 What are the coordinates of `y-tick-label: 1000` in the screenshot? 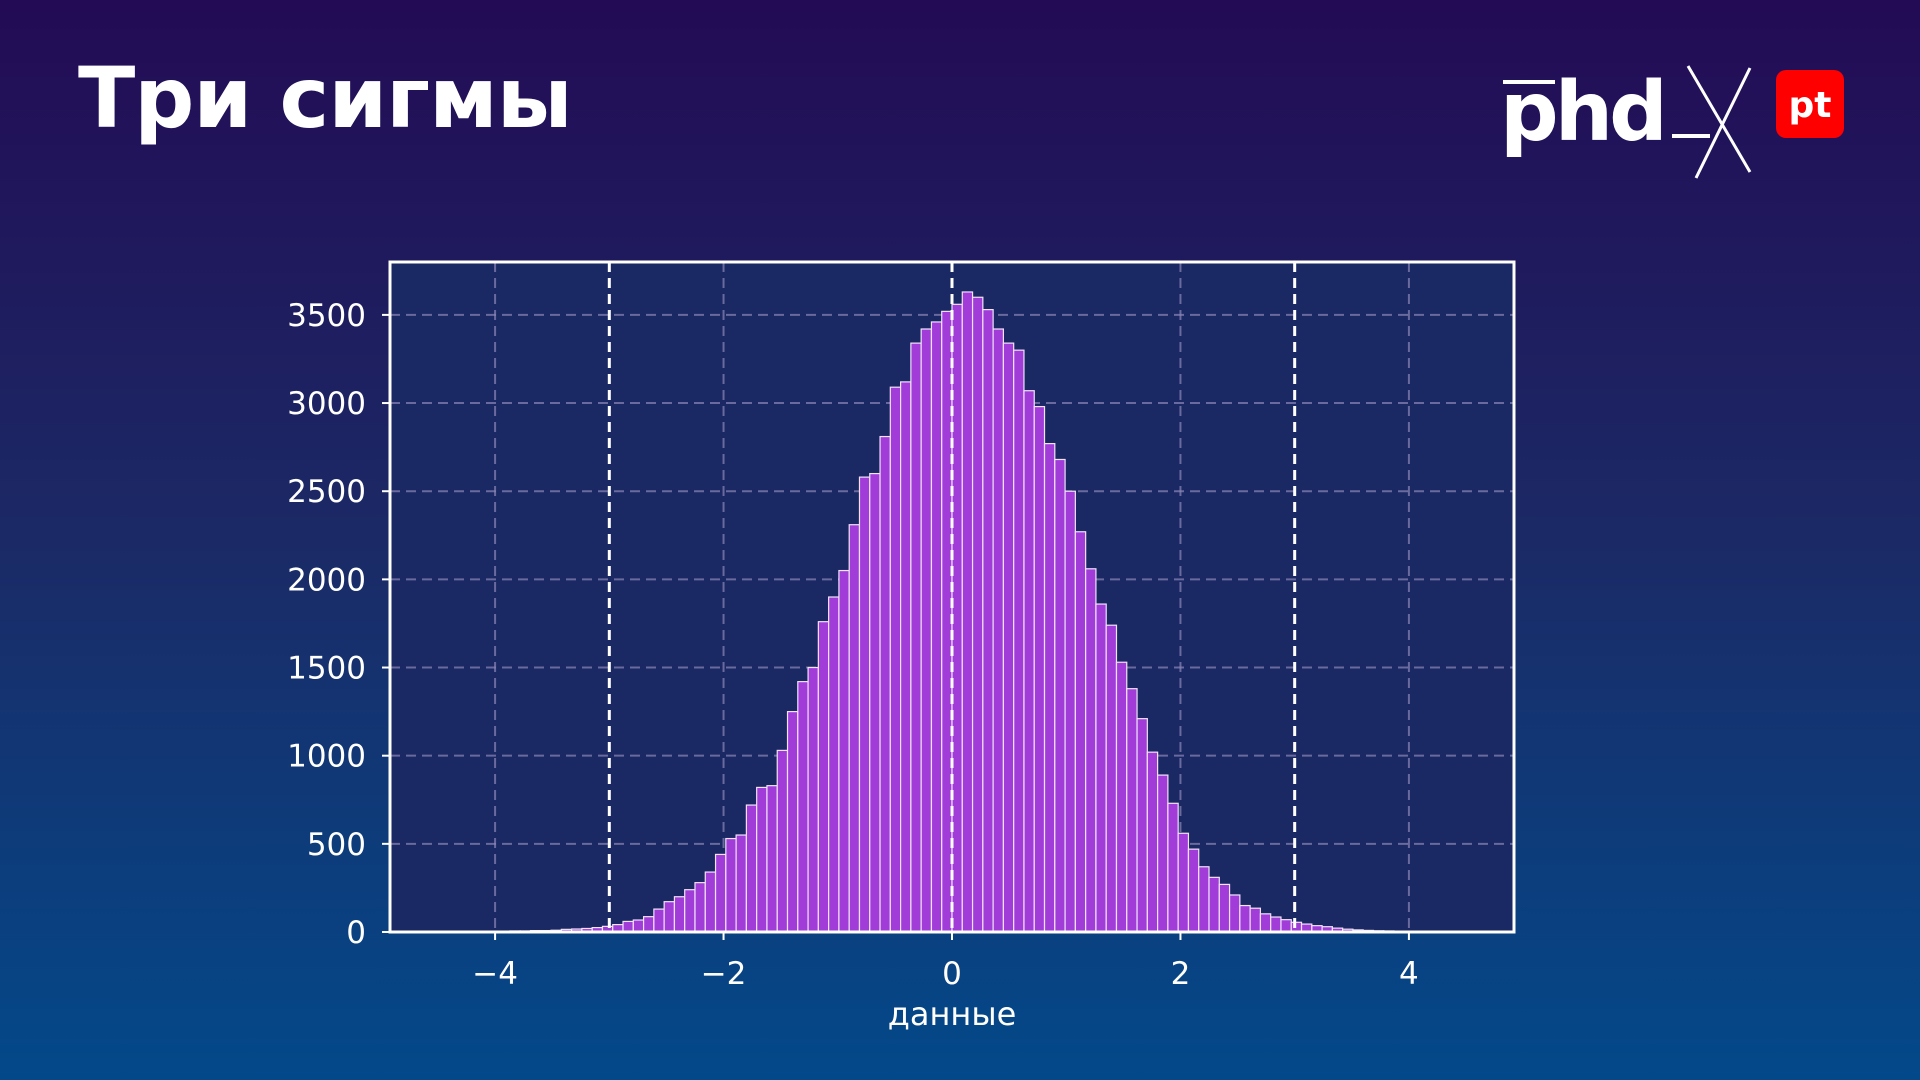 It's located at (326, 757).